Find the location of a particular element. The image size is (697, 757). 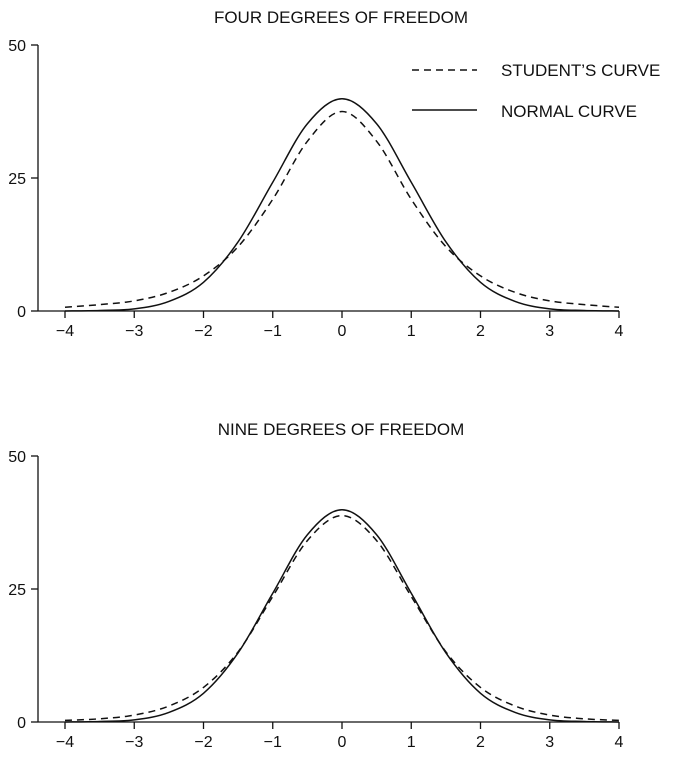

legend-label: NORMAL CURVE is located at coordinates (569, 111).